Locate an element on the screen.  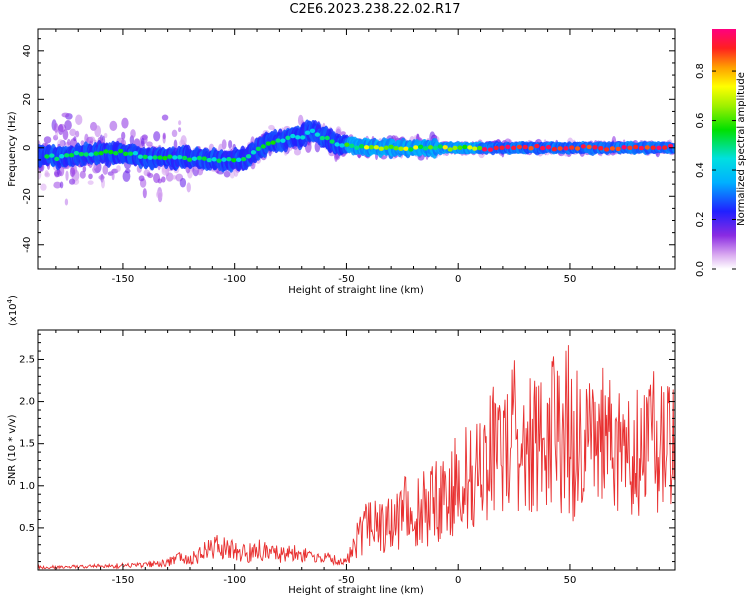
snr-multiplier-label: (x104) is located at coordinates (12, 310).